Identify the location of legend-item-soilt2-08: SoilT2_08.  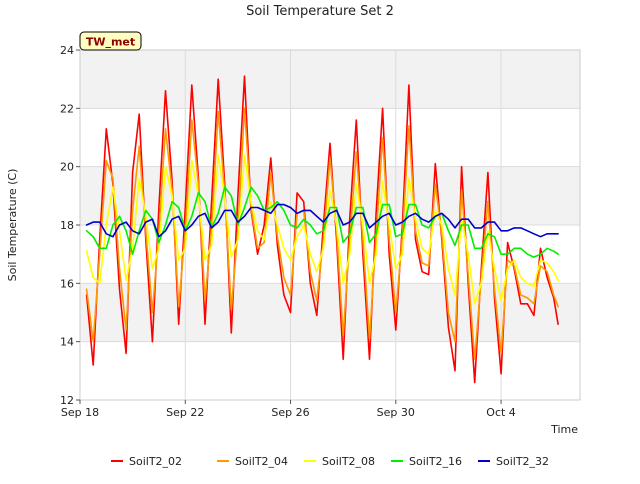
(339, 461).